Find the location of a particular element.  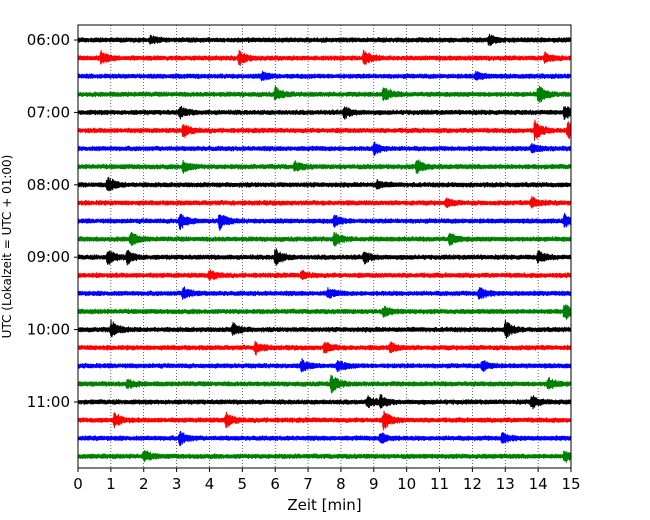

y-tick-label: 11:00 is located at coordinates (48, 402).